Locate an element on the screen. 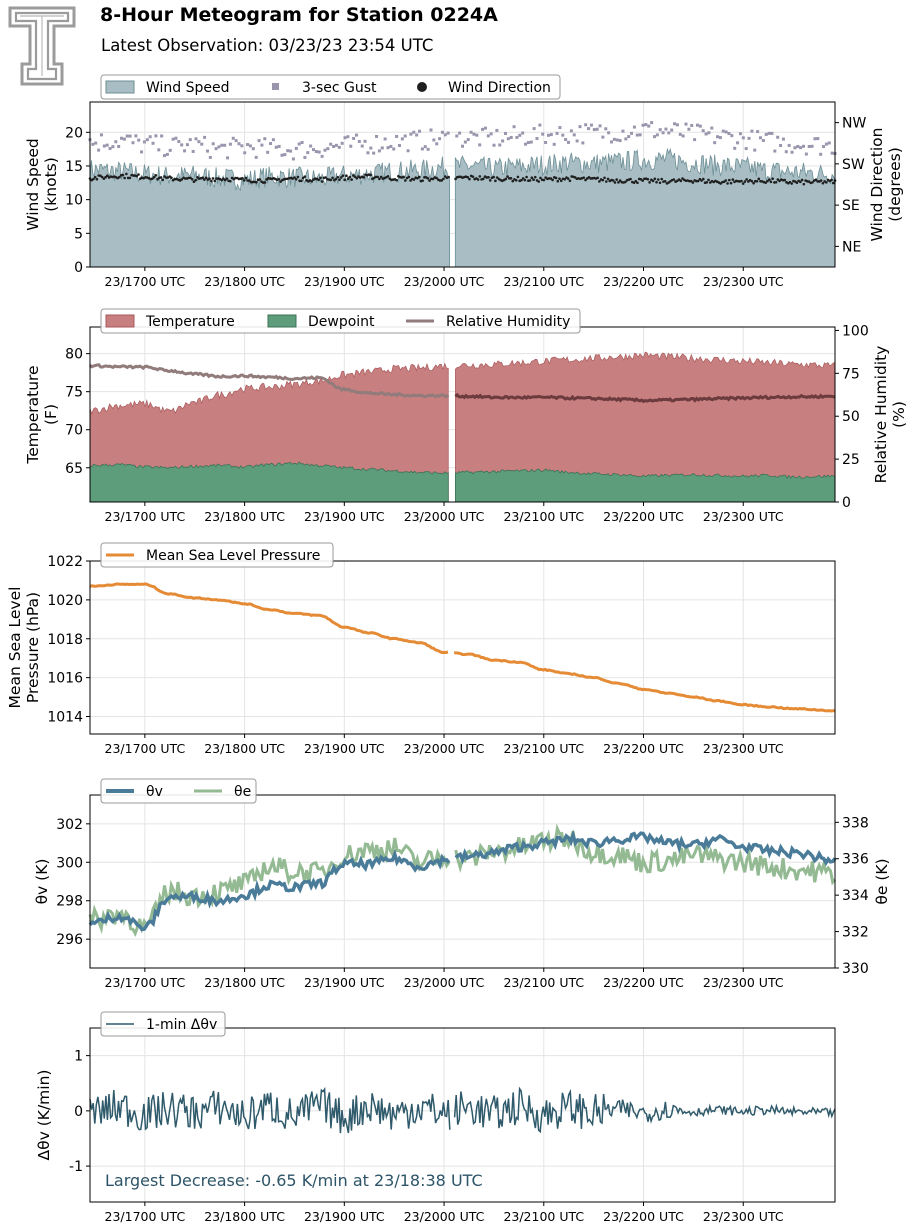  x-tick-label: 23/2200 UTC is located at coordinates (643, 1216).